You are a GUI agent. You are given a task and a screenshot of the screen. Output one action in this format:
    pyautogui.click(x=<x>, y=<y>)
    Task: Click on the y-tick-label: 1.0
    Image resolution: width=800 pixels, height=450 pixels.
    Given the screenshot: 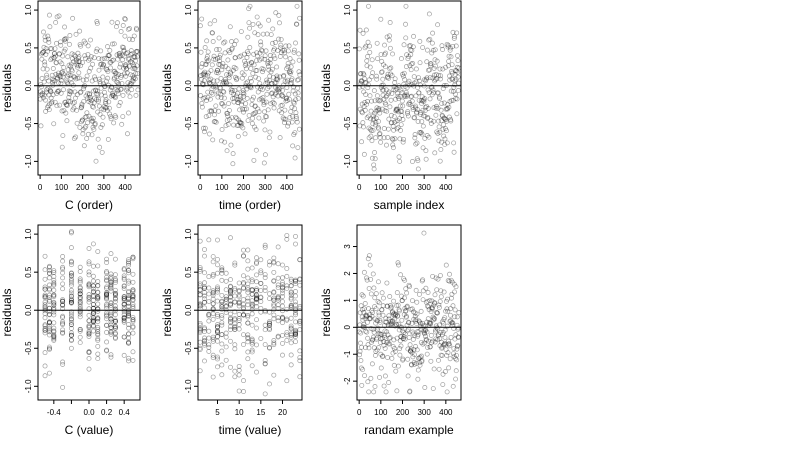 What is the action you would take?
    pyautogui.click(x=28, y=234)
    